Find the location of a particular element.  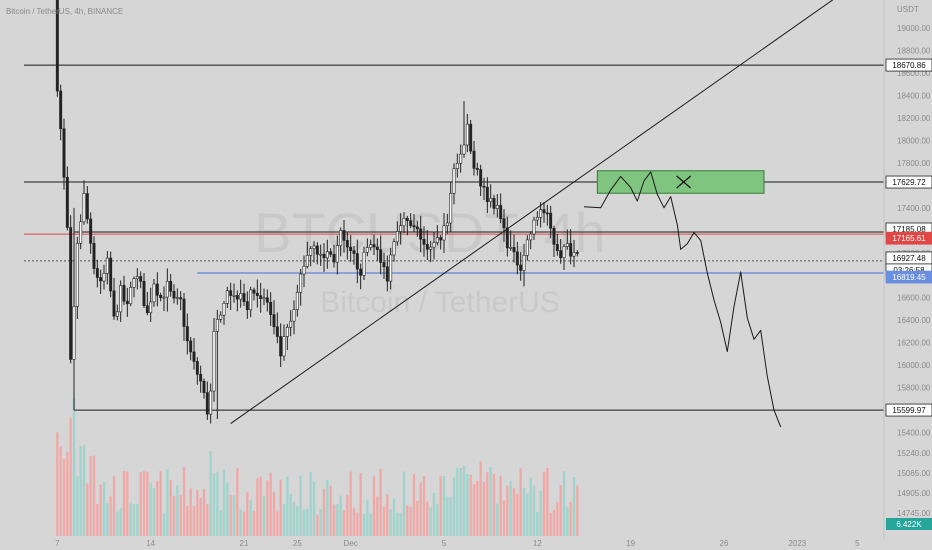

countdown-label: 03:26:58 is located at coordinates (909, 270).